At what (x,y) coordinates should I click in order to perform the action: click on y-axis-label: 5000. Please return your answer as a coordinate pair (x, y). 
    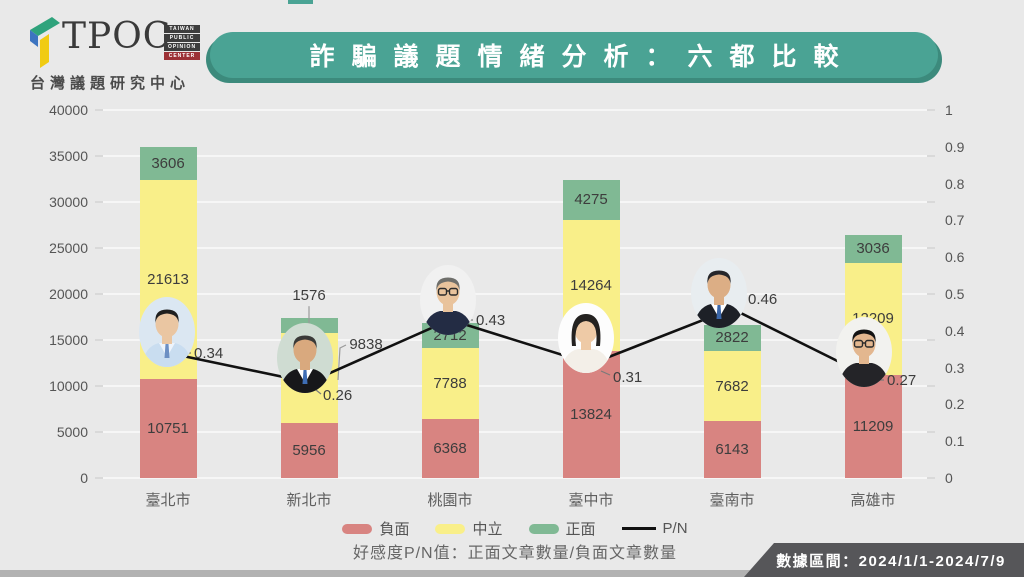
    Looking at the image, I should click on (72, 432).